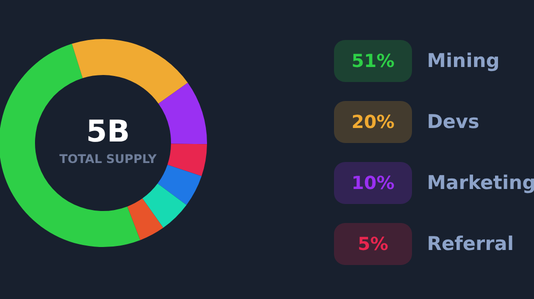  I want to click on text: TOTAL SUPPLY, so click(108, 159).